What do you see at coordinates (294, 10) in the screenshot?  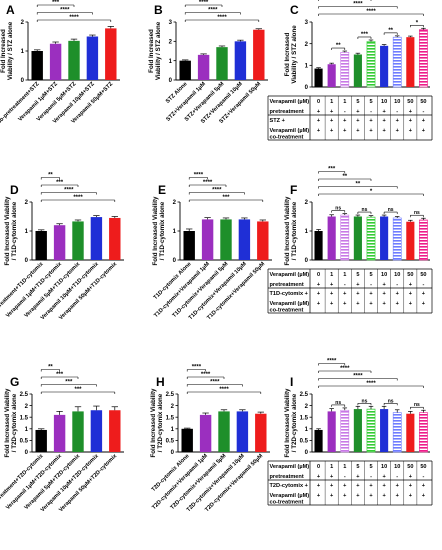 I see `panel-label: C` at bounding box center [294, 10].